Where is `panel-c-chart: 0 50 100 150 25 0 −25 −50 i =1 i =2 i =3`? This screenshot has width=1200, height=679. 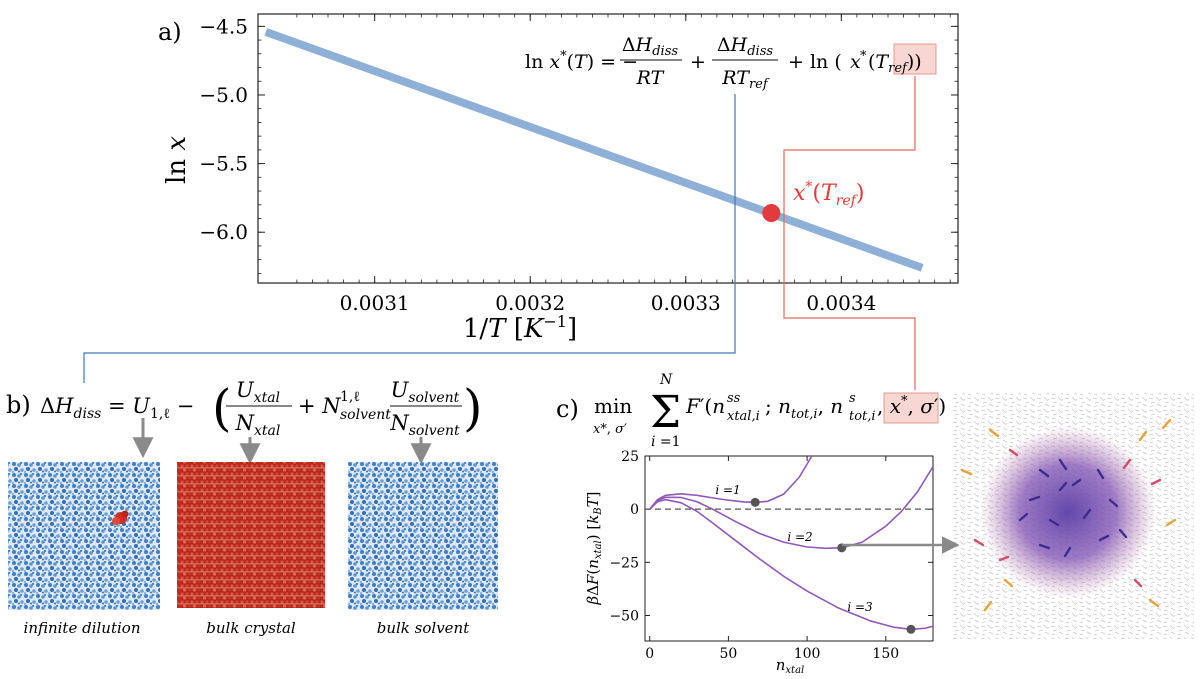
panel-c-chart: 0 50 100 150 25 0 −25 −50 i =1 i =2 i =3 is located at coordinates (771, 555).